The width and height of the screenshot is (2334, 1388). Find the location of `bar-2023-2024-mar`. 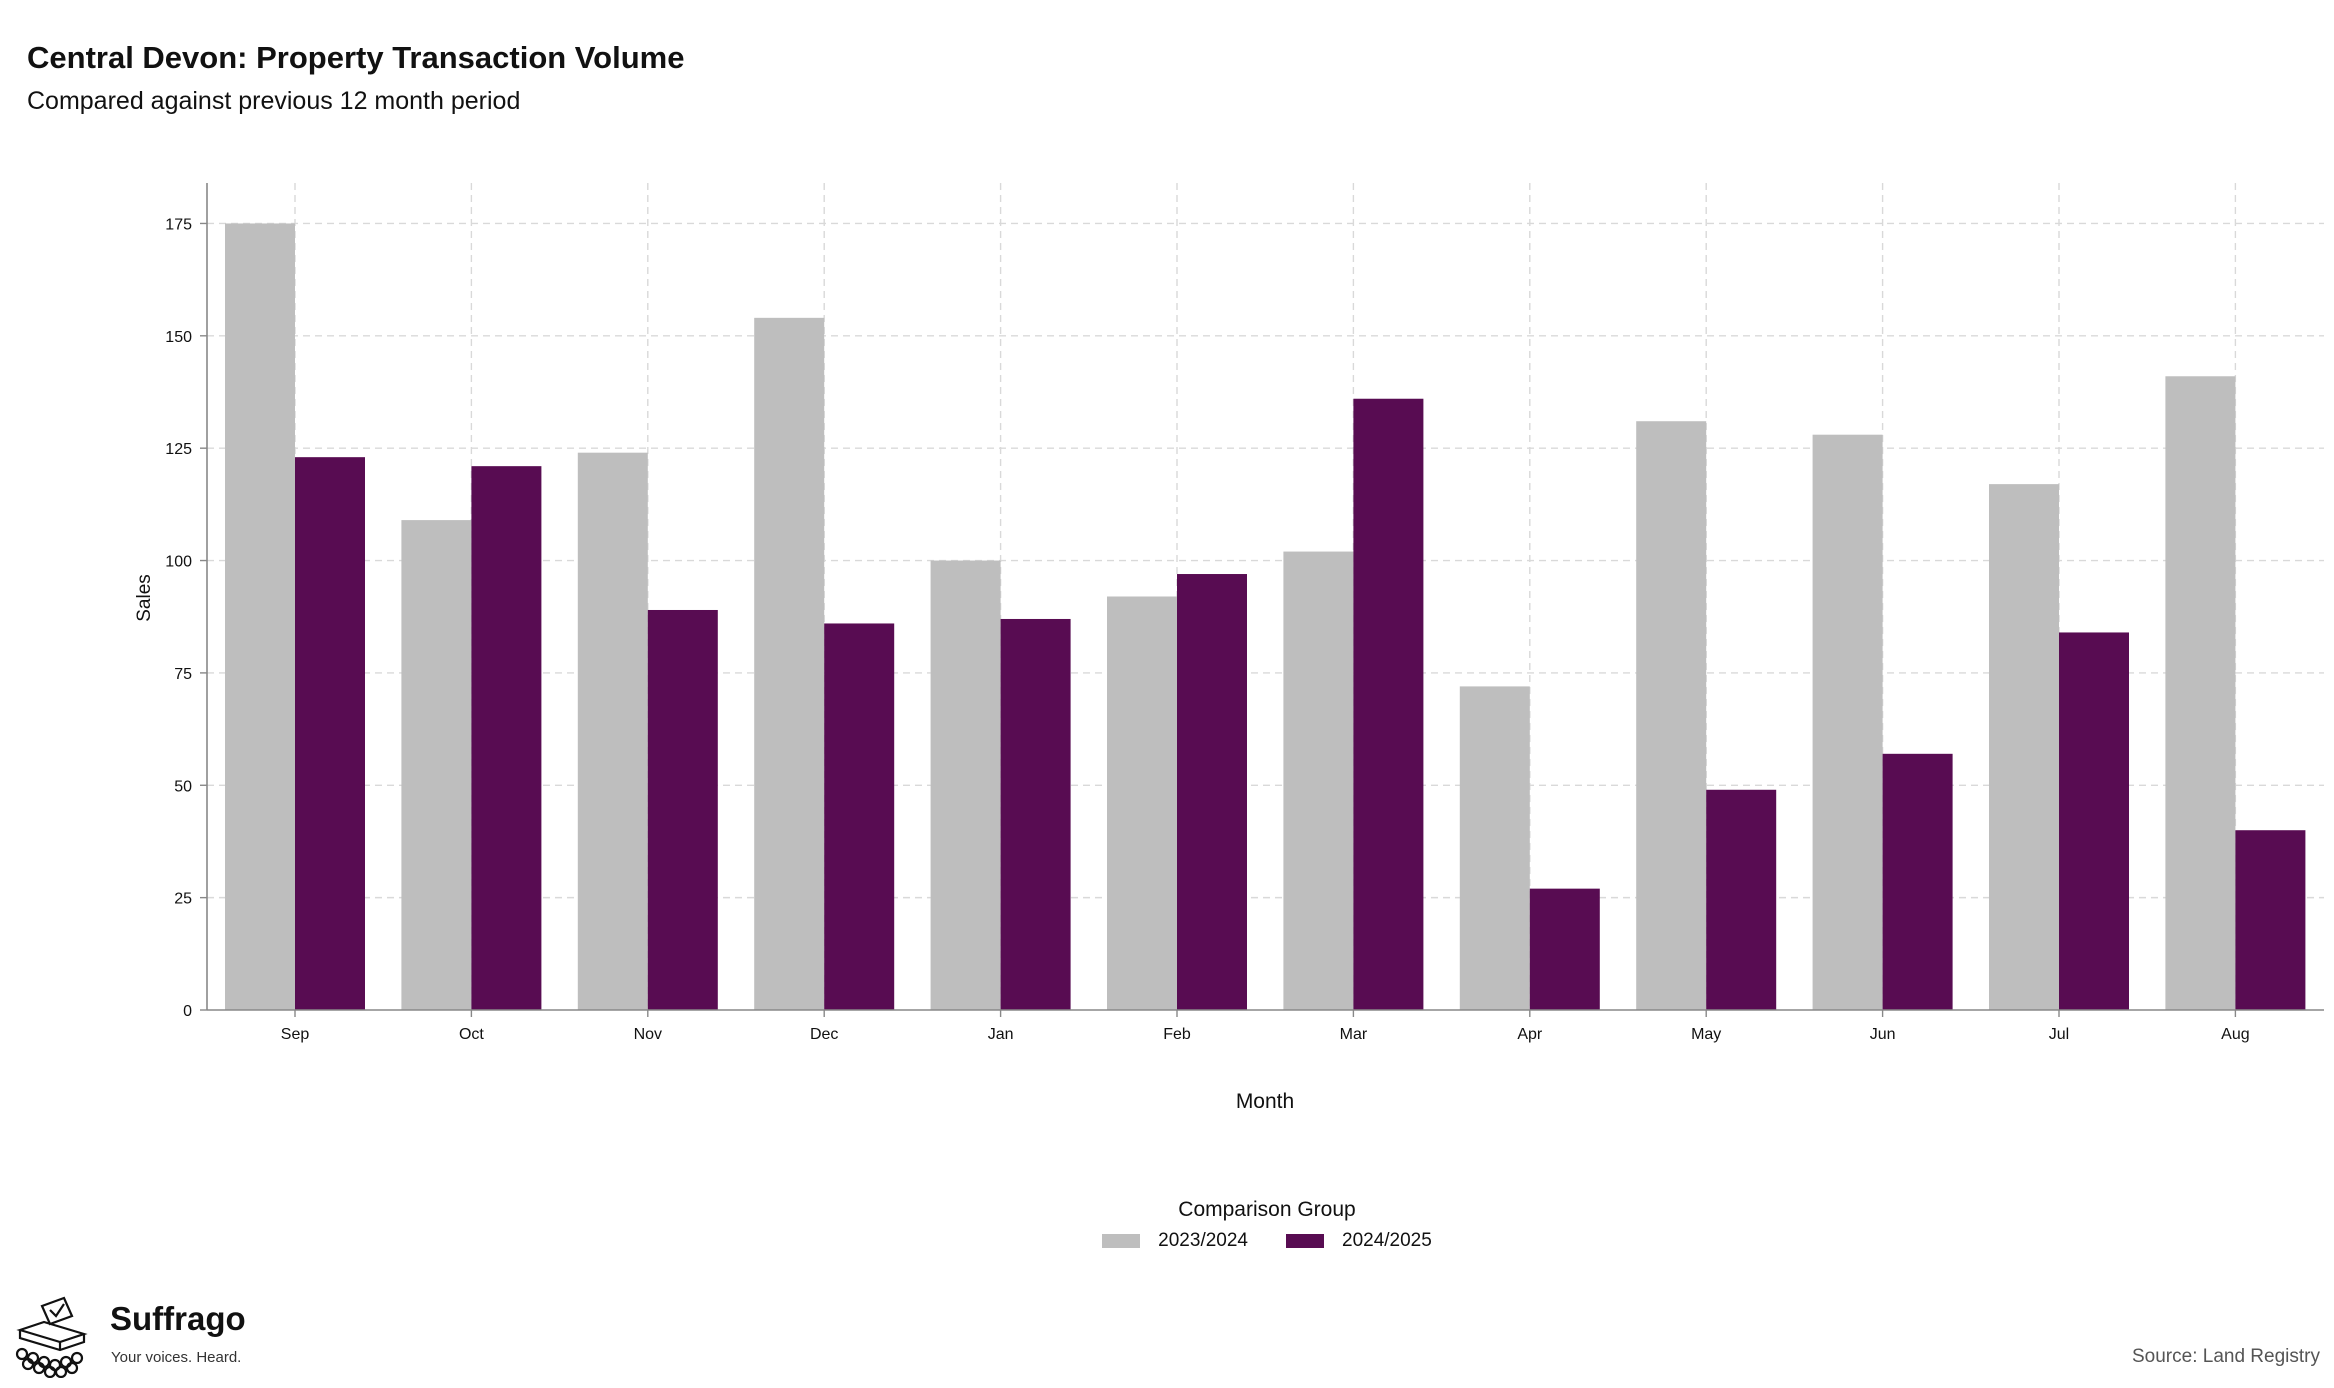

bar-2023-2024-mar is located at coordinates (1318, 780).